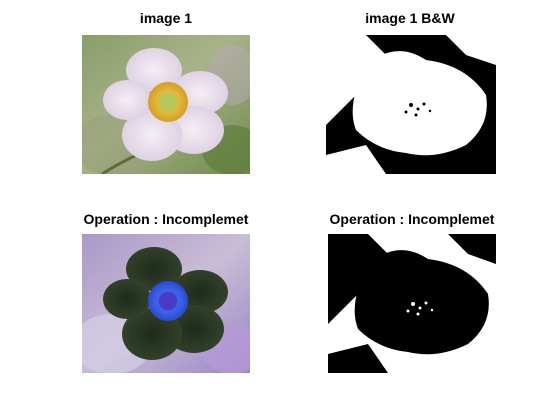  Describe the element at coordinates (410, 18) in the screenshot. I see `panel-title-image-1-bw: image 1 B&W` at that location.